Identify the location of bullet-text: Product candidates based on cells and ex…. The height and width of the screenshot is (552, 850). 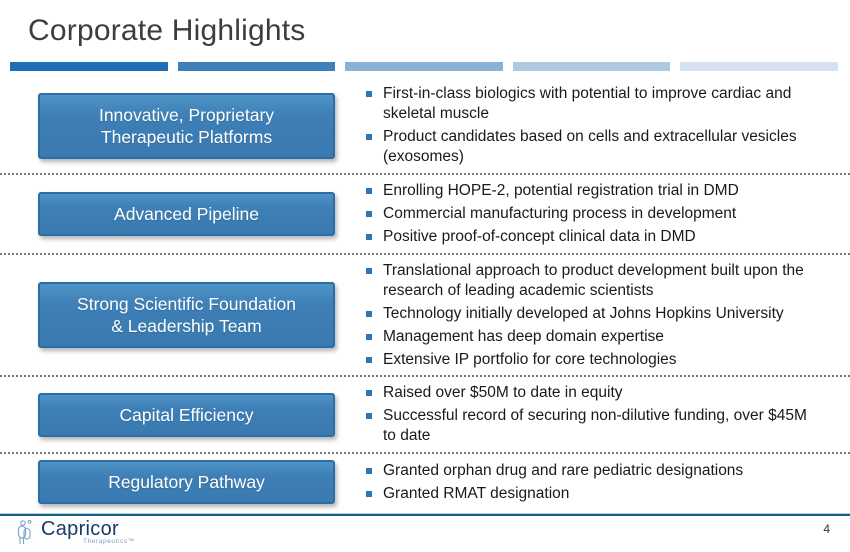
(590, 146).